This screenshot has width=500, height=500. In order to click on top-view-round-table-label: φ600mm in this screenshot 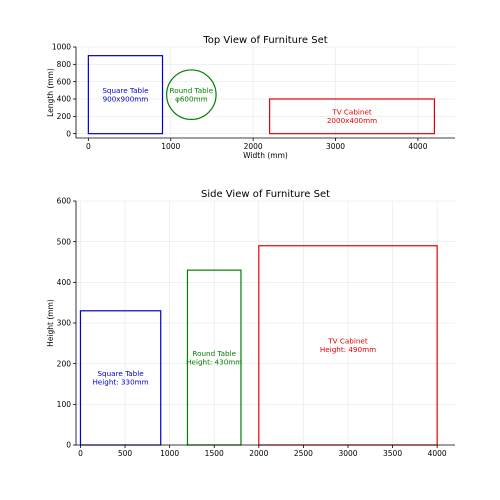, I will do `click(191, 98)`.